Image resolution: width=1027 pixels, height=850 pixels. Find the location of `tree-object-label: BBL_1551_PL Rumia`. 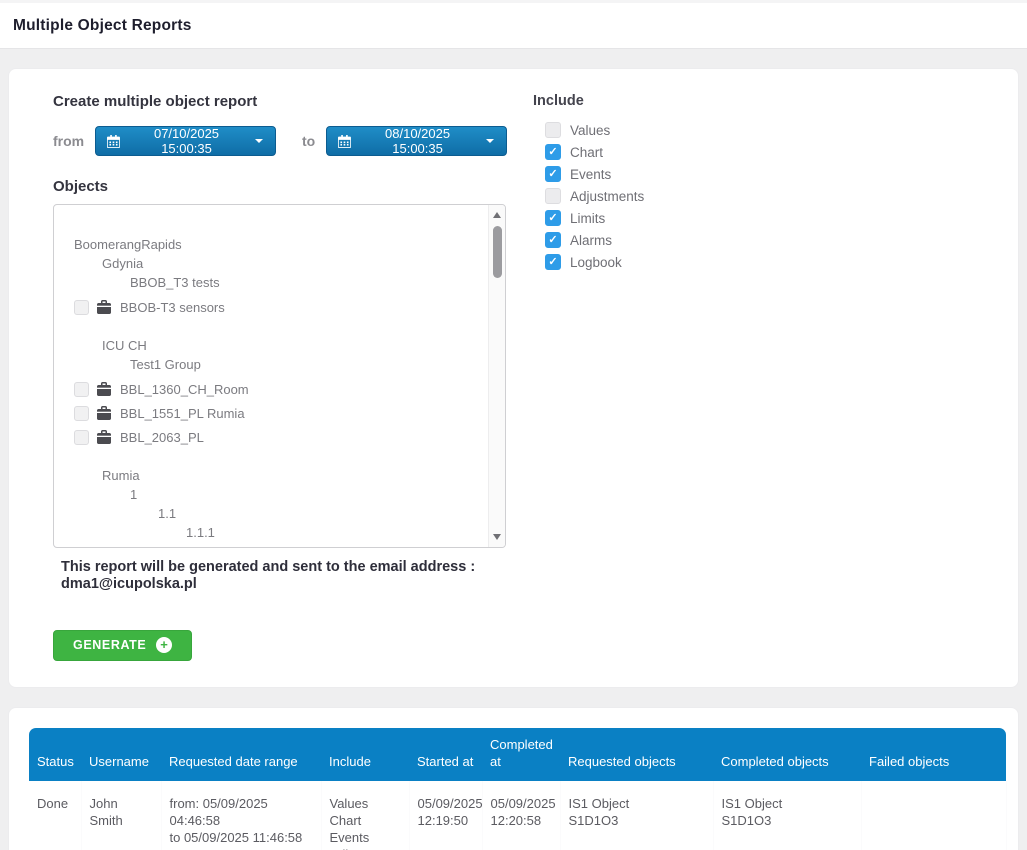

tree-object-label: BBL_1551_PL Rumia is located at coordinates (182, 413).